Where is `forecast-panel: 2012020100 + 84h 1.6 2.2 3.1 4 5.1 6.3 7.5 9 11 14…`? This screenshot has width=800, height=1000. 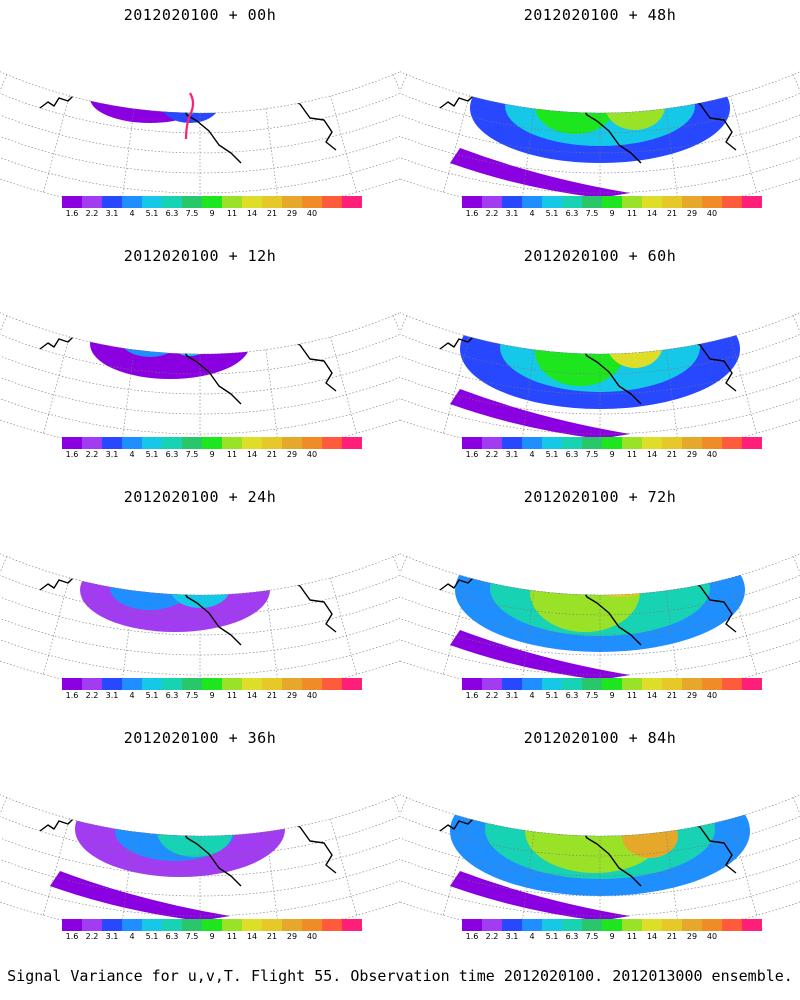
forecast-panel: 2012020100 + 84h 1.6 2.2 3.1 4 5.1 6.3 7.5 9 11 14… is located at coordinates (600, 845).